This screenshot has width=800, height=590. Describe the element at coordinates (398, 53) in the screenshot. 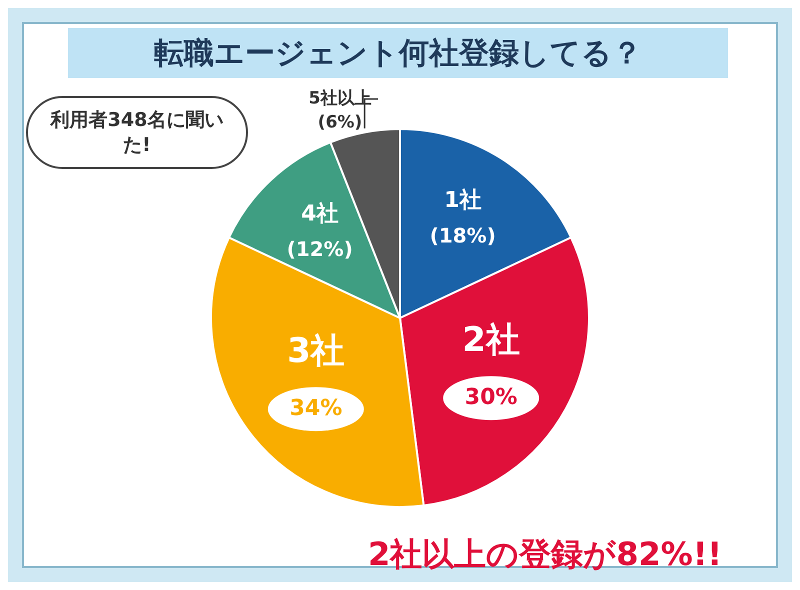

I see `chart-title: 転職エージェント何社登録してる？` at that location.